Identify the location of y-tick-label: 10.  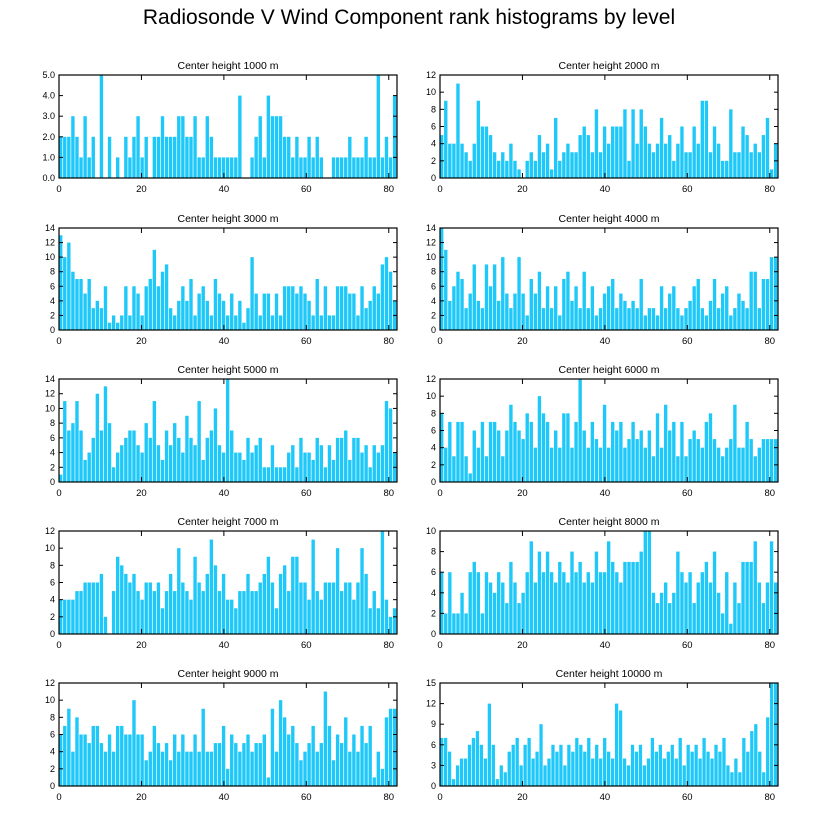
(50, 408).